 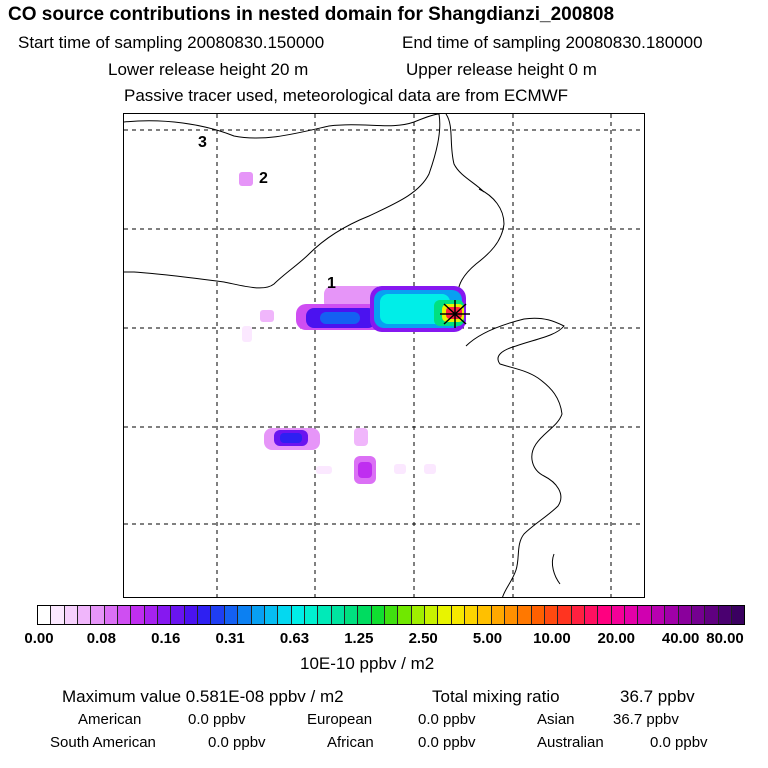 What do you see at coordinates (359, 638) in the screenshot?
I see `colorbar-tick-label: 1.25` at bounding box center [359, 638].